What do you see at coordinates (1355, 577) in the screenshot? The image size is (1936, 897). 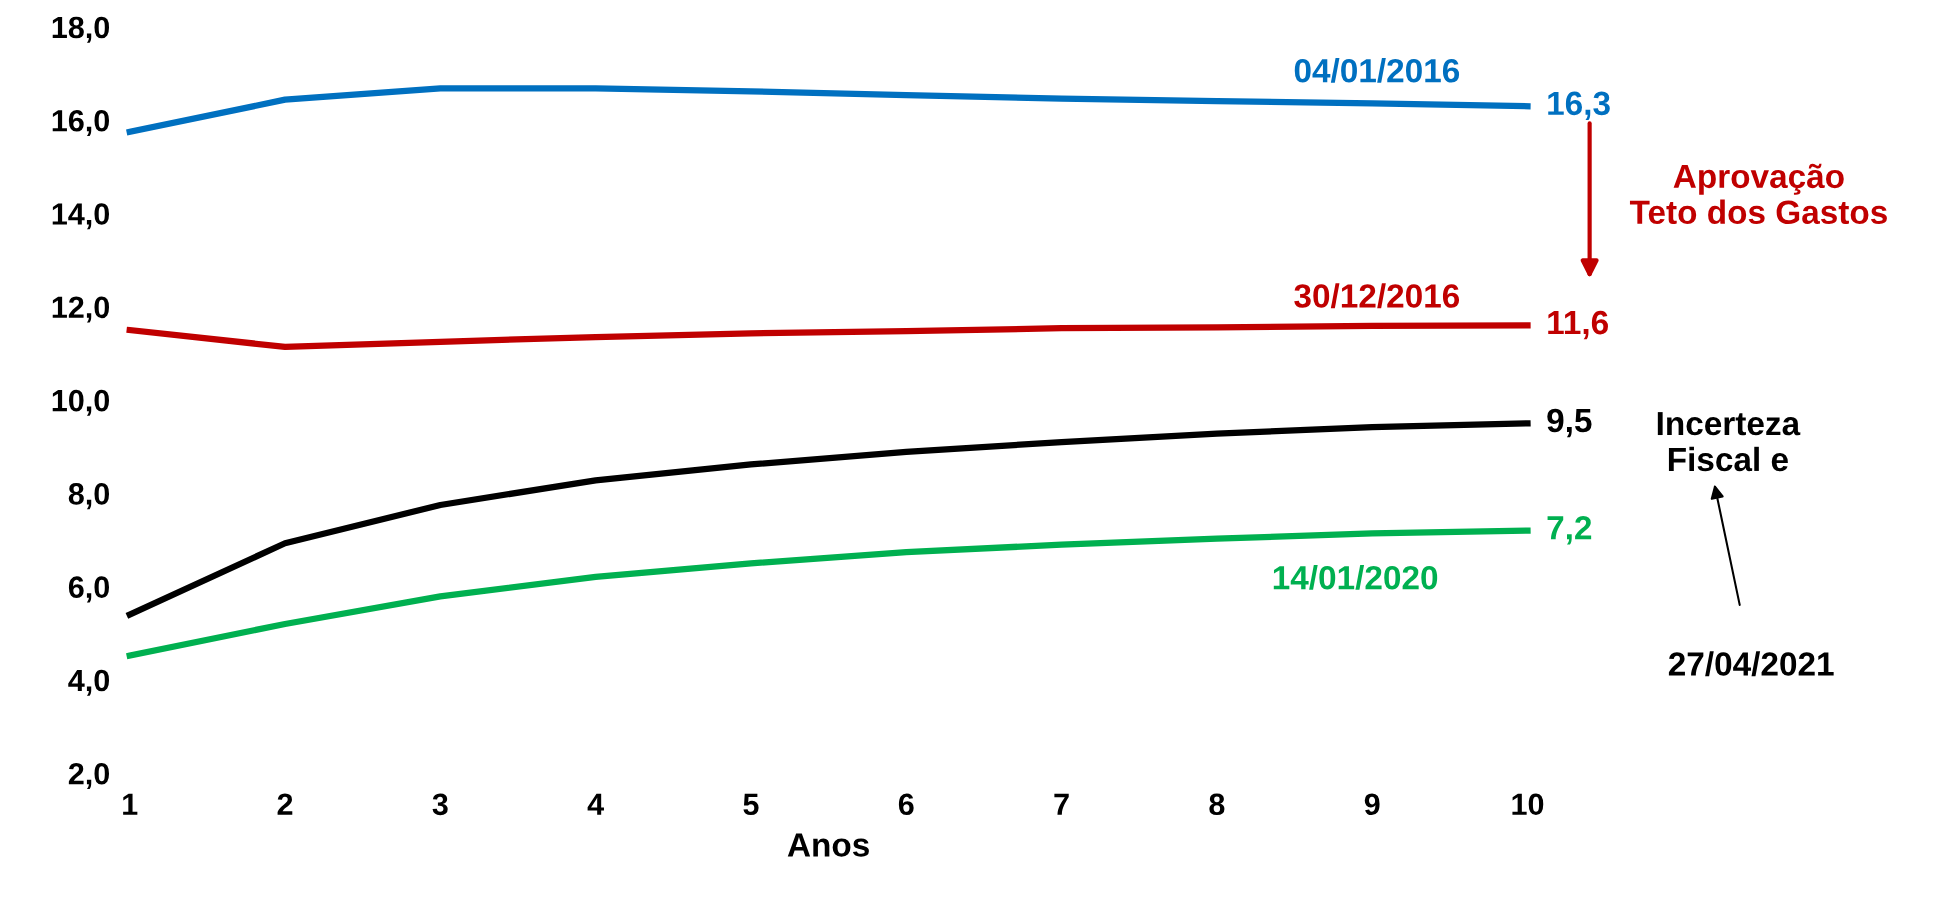 I see `series-label: 14/01/2020` at bounding box center [1355, 577].